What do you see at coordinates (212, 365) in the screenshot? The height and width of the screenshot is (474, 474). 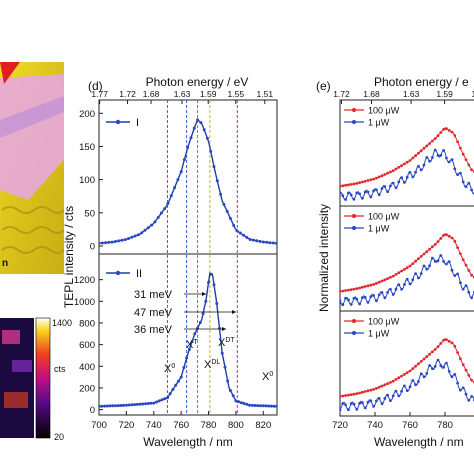 I see `label-xDL: XDL` at bounding box center [212, 365].